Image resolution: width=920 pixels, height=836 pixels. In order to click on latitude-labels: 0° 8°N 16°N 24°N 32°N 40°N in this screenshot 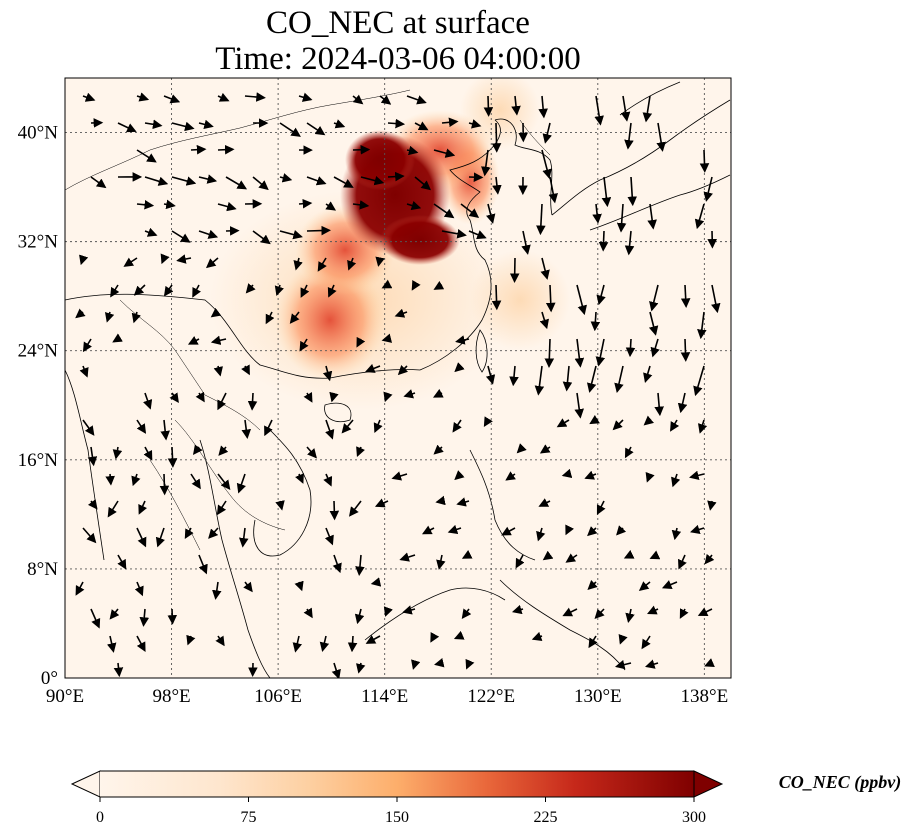, I will do `click(38, 406)`.